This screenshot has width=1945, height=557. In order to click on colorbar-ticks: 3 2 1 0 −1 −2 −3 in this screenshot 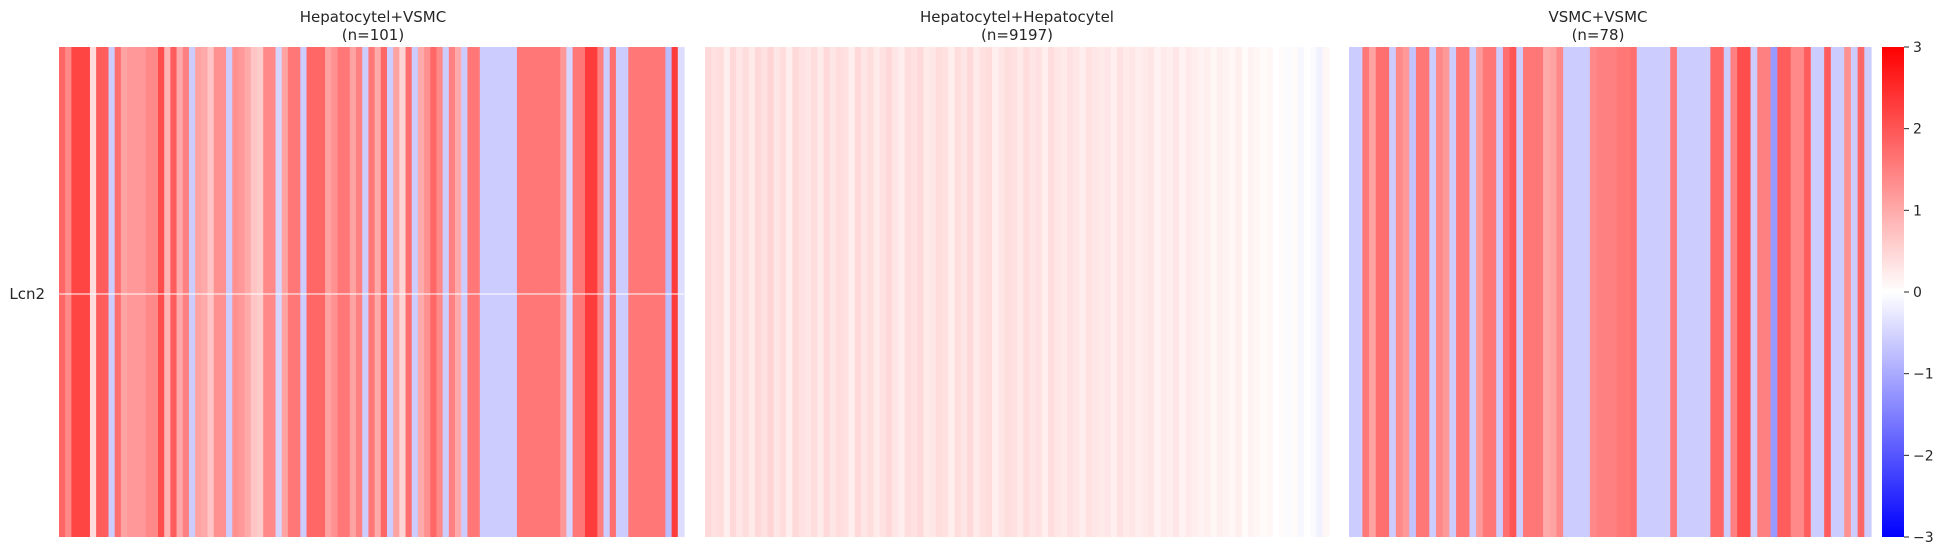, I will do `click(1919, 293)`.